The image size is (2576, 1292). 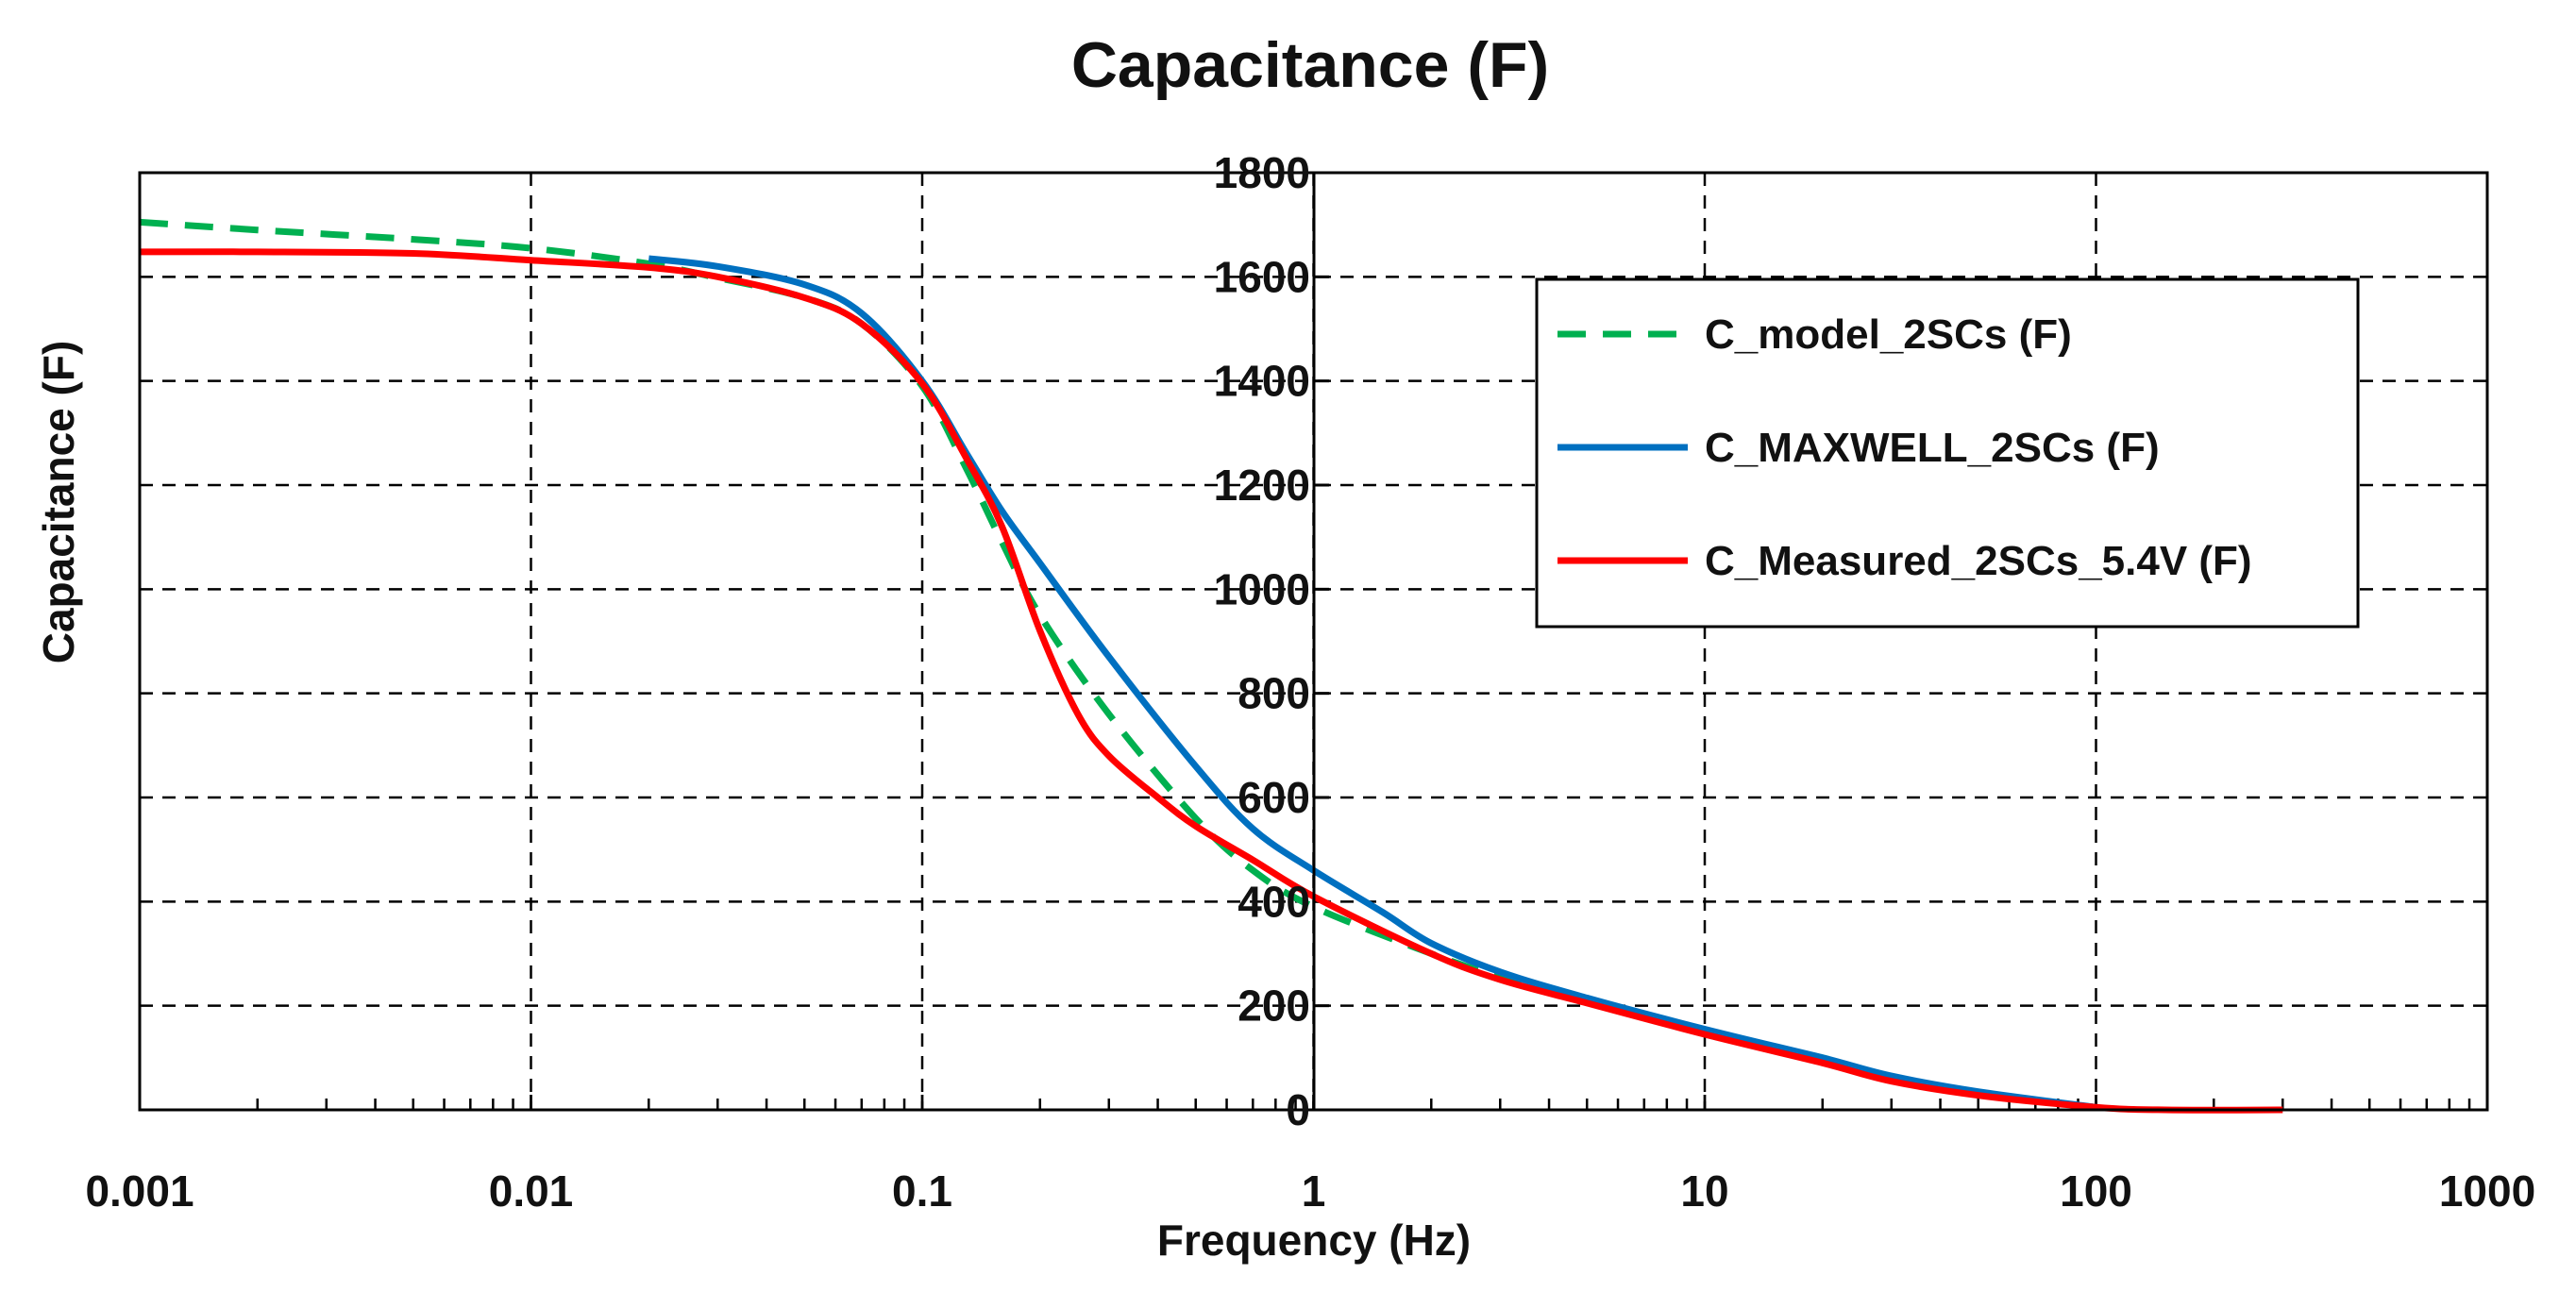 What do you see at coordinates (1262, 485) in the screenshot?
I see `y-tick-label: 1200` at bounding box center [1262, 485].